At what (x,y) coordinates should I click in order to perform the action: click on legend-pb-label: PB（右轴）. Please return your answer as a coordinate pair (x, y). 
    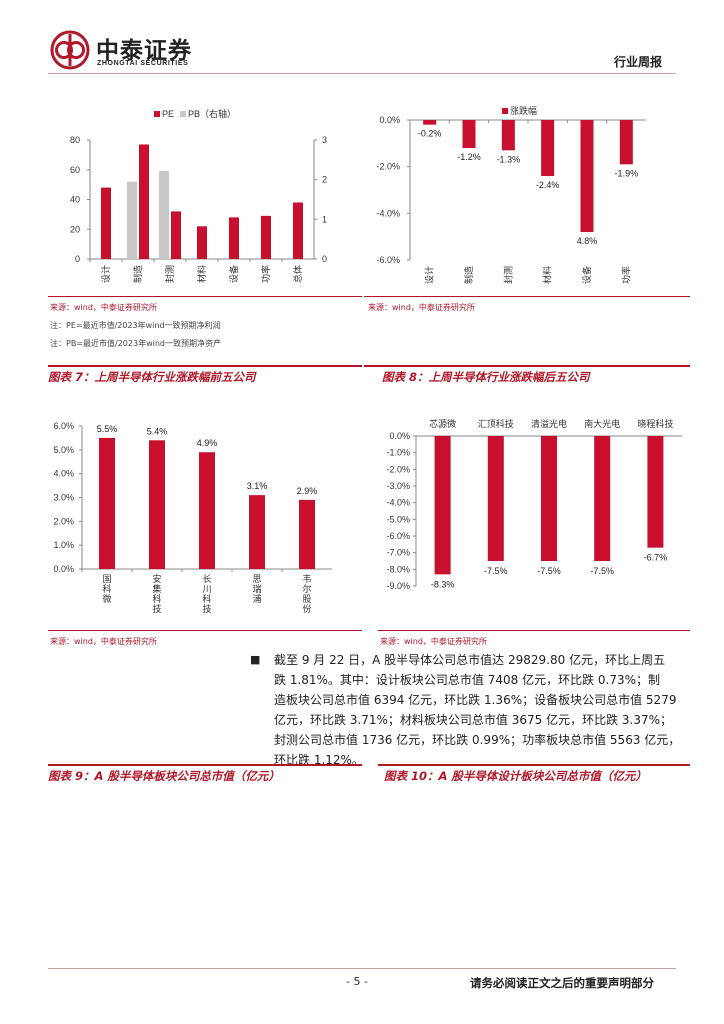
    Looking at the image, I should click on (212, 113).